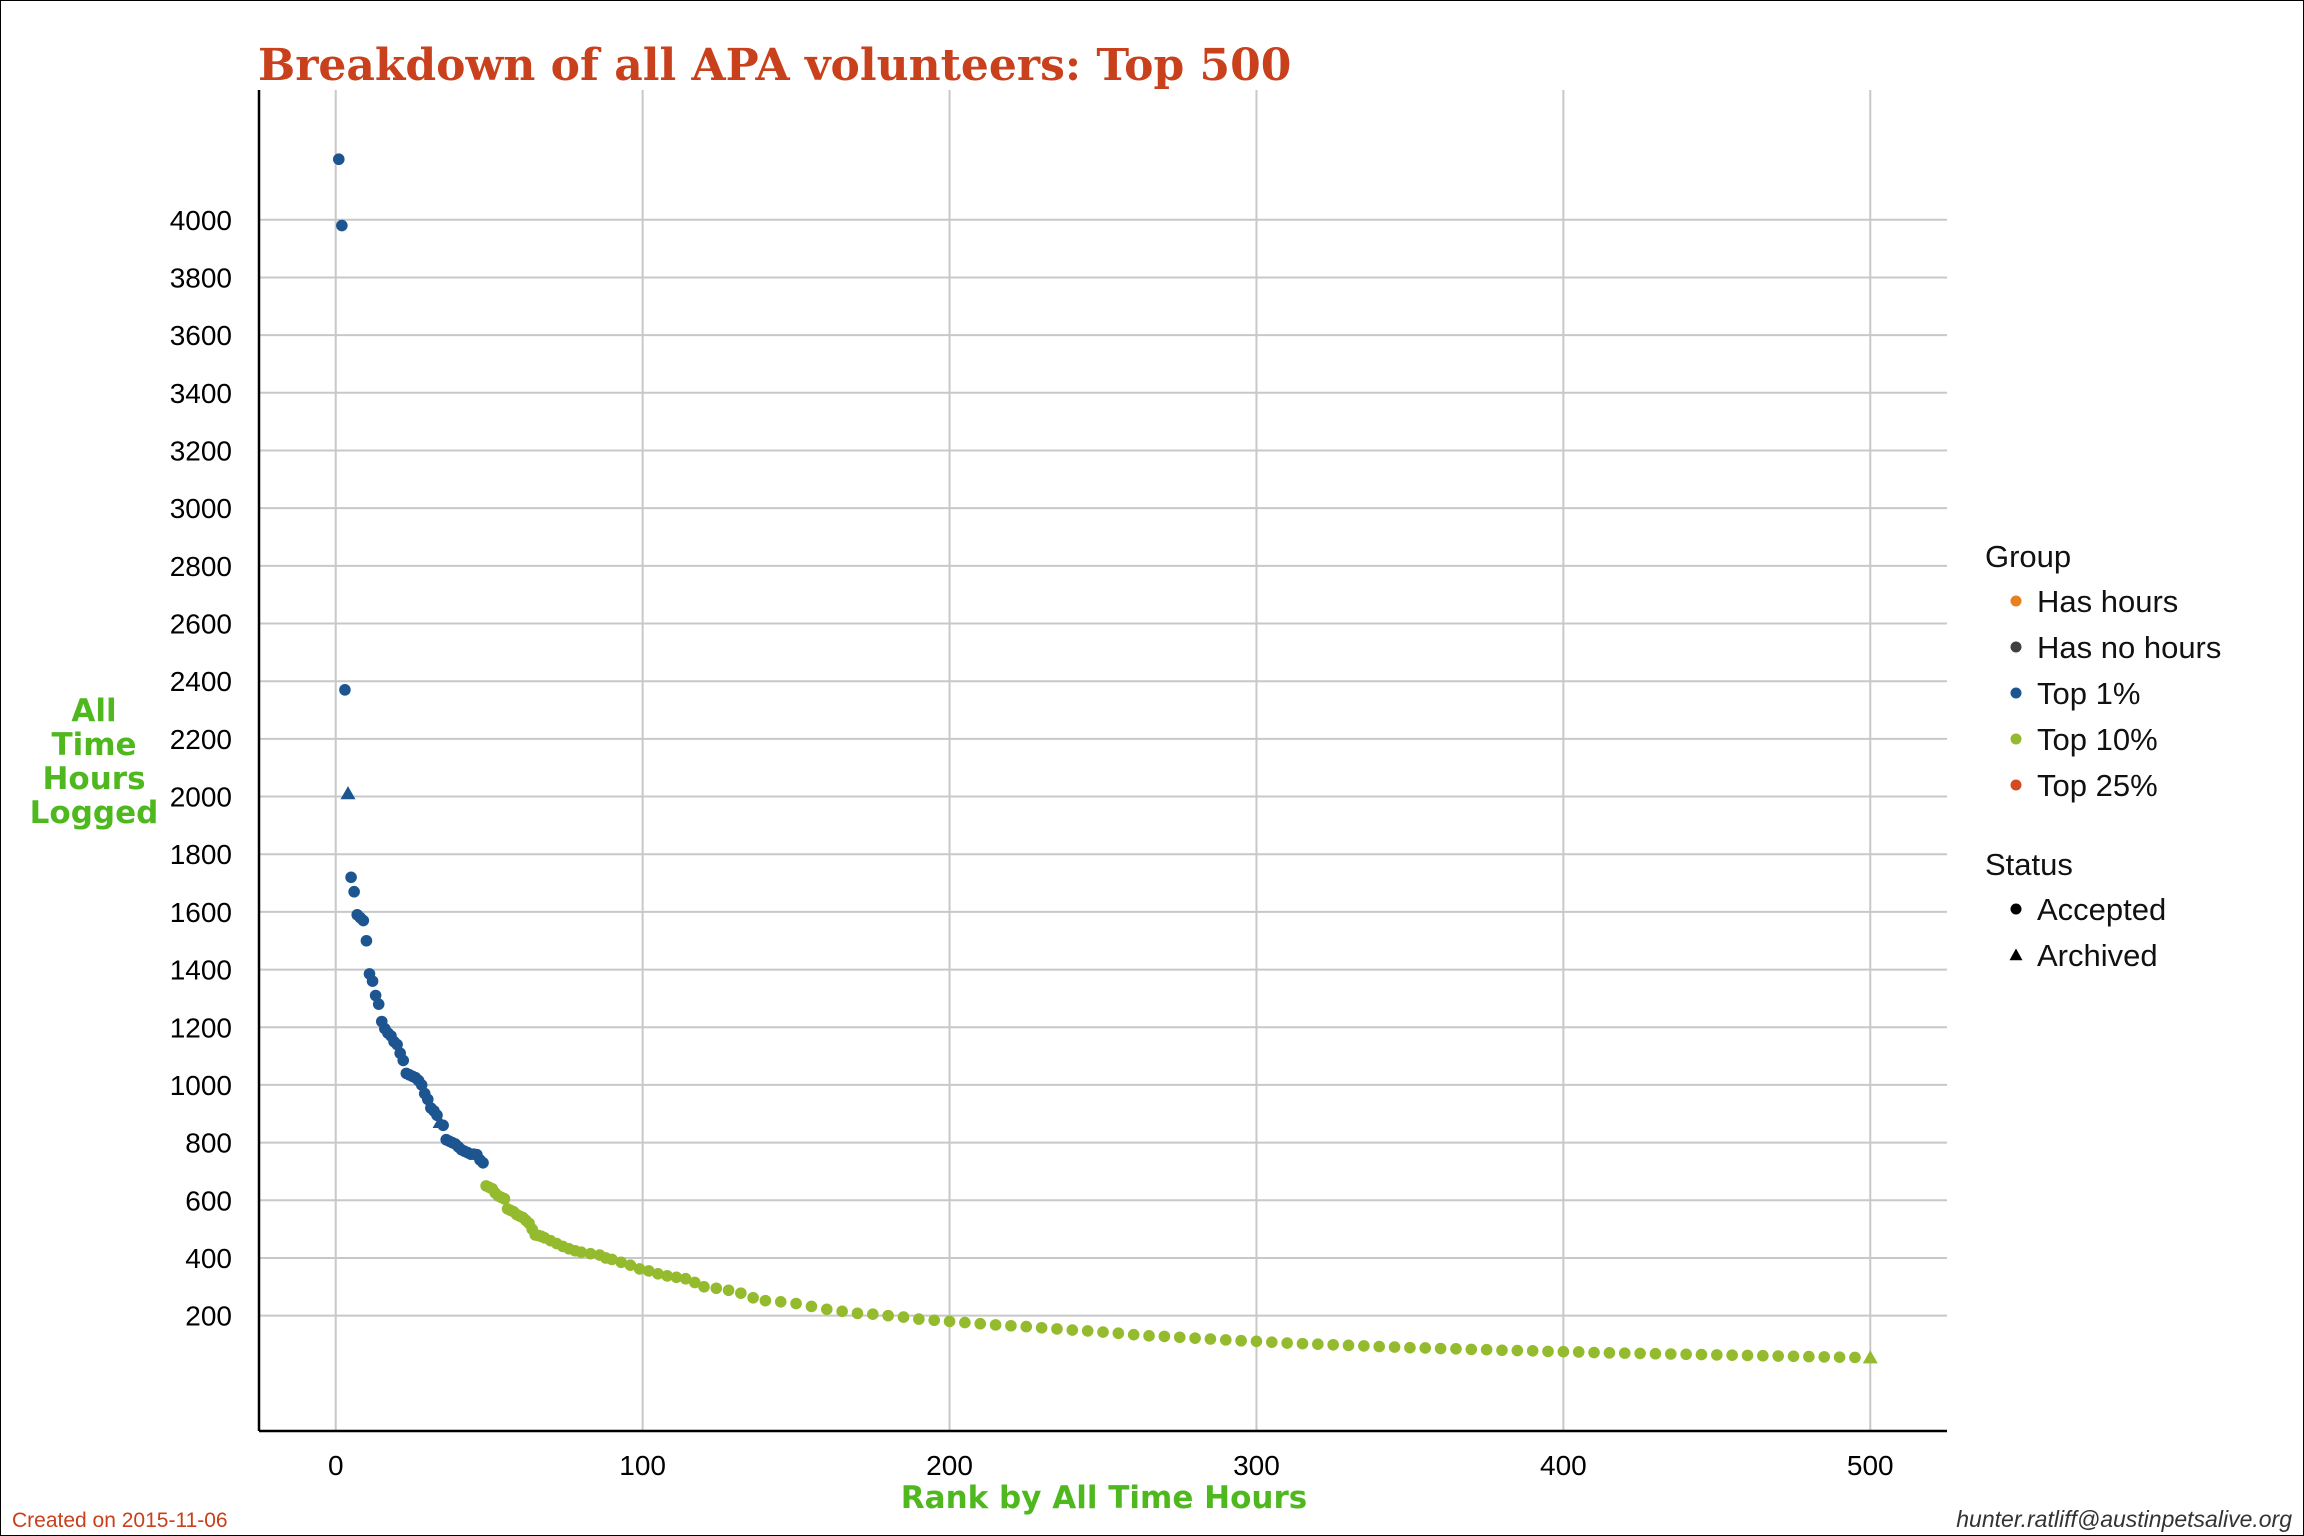 Image resolution: width=2304 pixels, height=1536 pixels. I want to click on legend-group-label: Has no hours, so click(2129, 647).